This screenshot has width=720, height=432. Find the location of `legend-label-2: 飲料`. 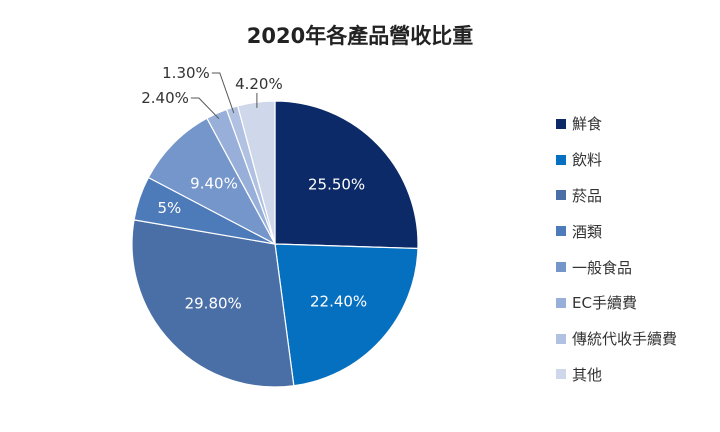

legend-label-2: 飲料 is located at coordinates (587, 160).